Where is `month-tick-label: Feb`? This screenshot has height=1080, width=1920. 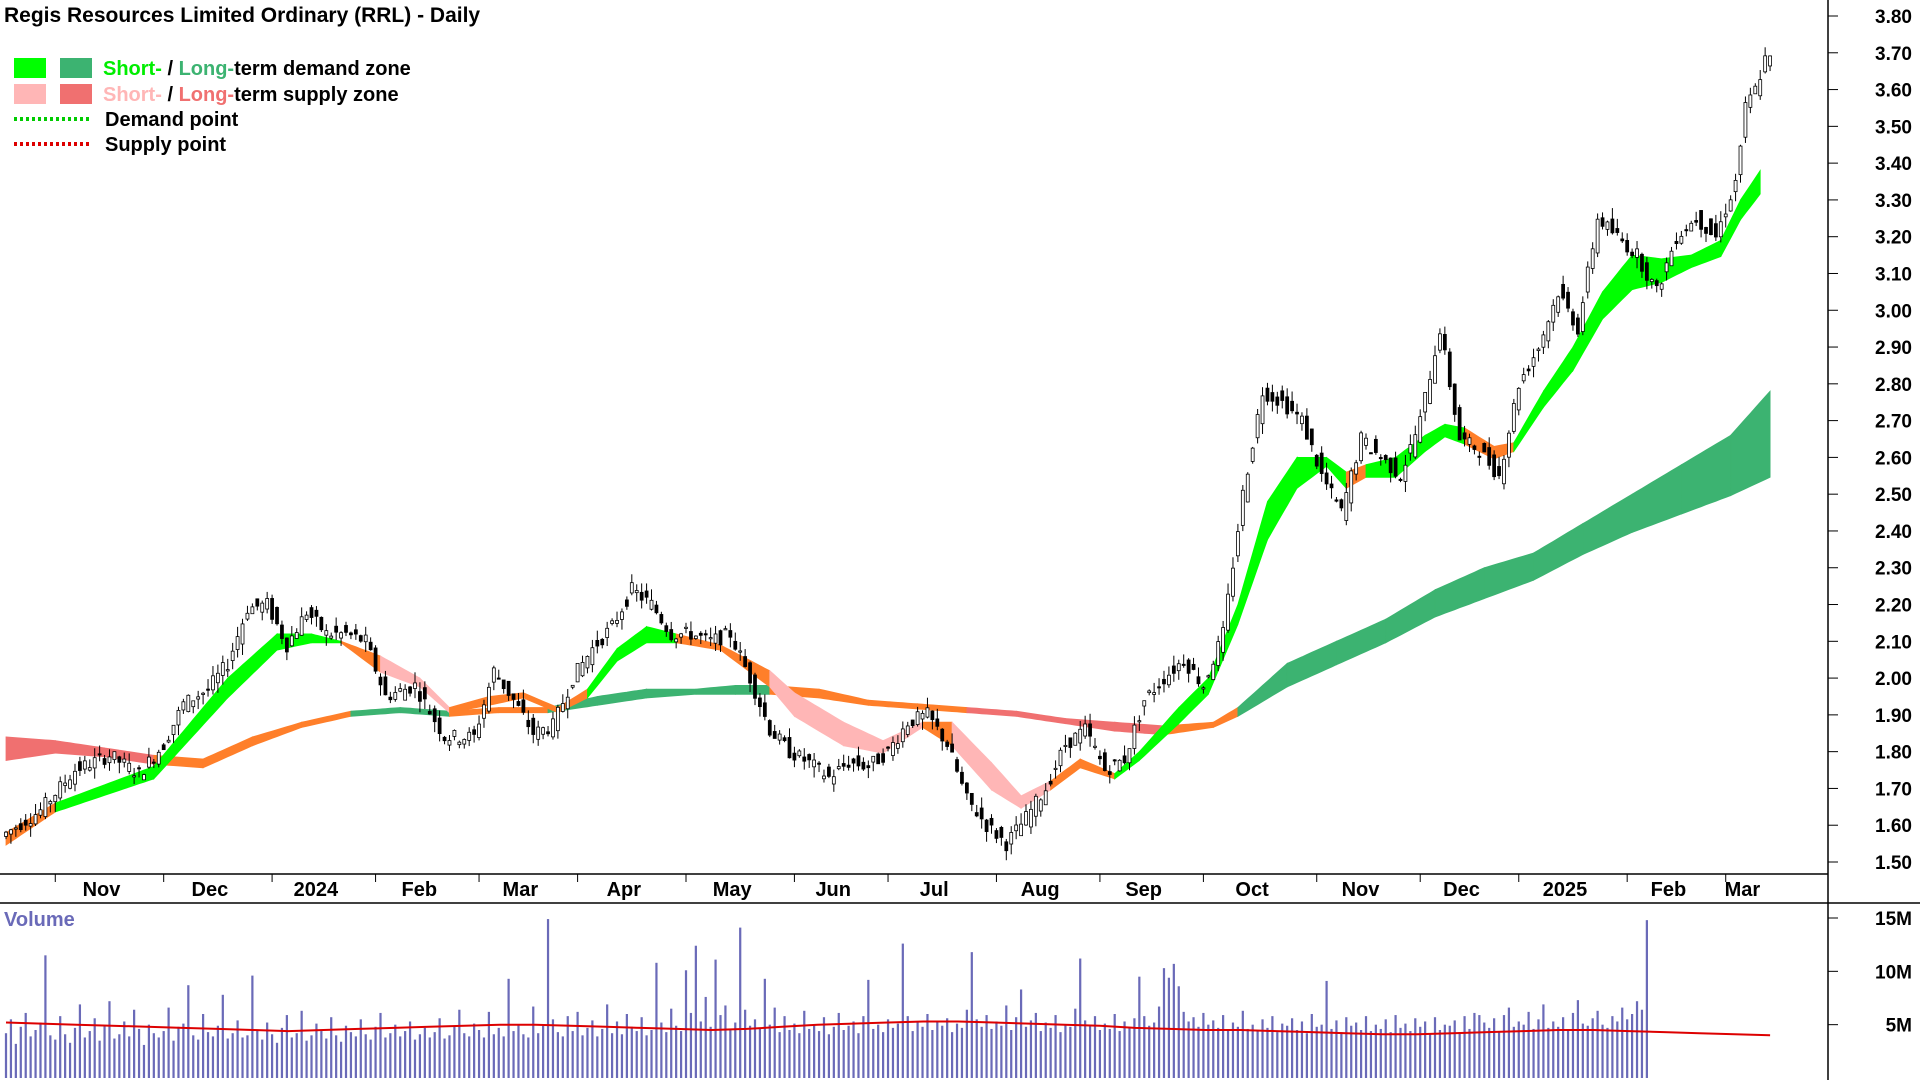
month-tick-label: Feb is located at coordinates (1669, 890).